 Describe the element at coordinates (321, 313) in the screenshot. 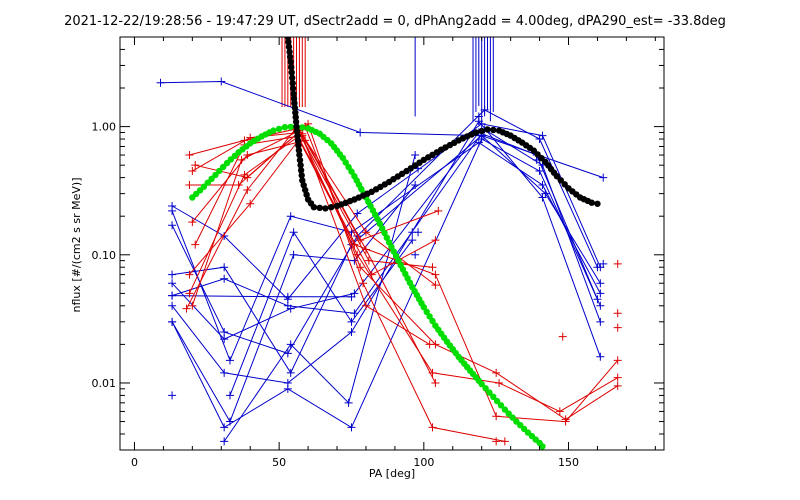

I see `blue-trace-11-line` at that location.